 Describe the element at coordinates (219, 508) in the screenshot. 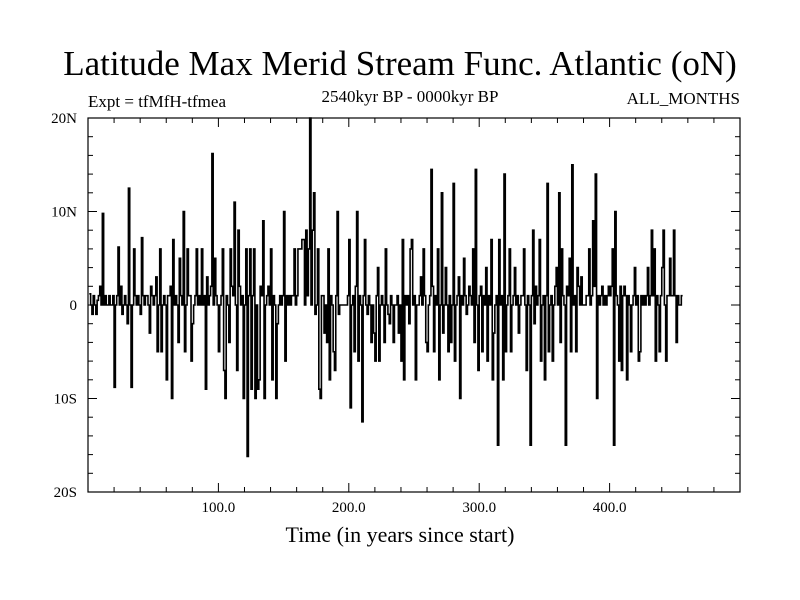

I see `x-tick-label: 100.0` at that location.